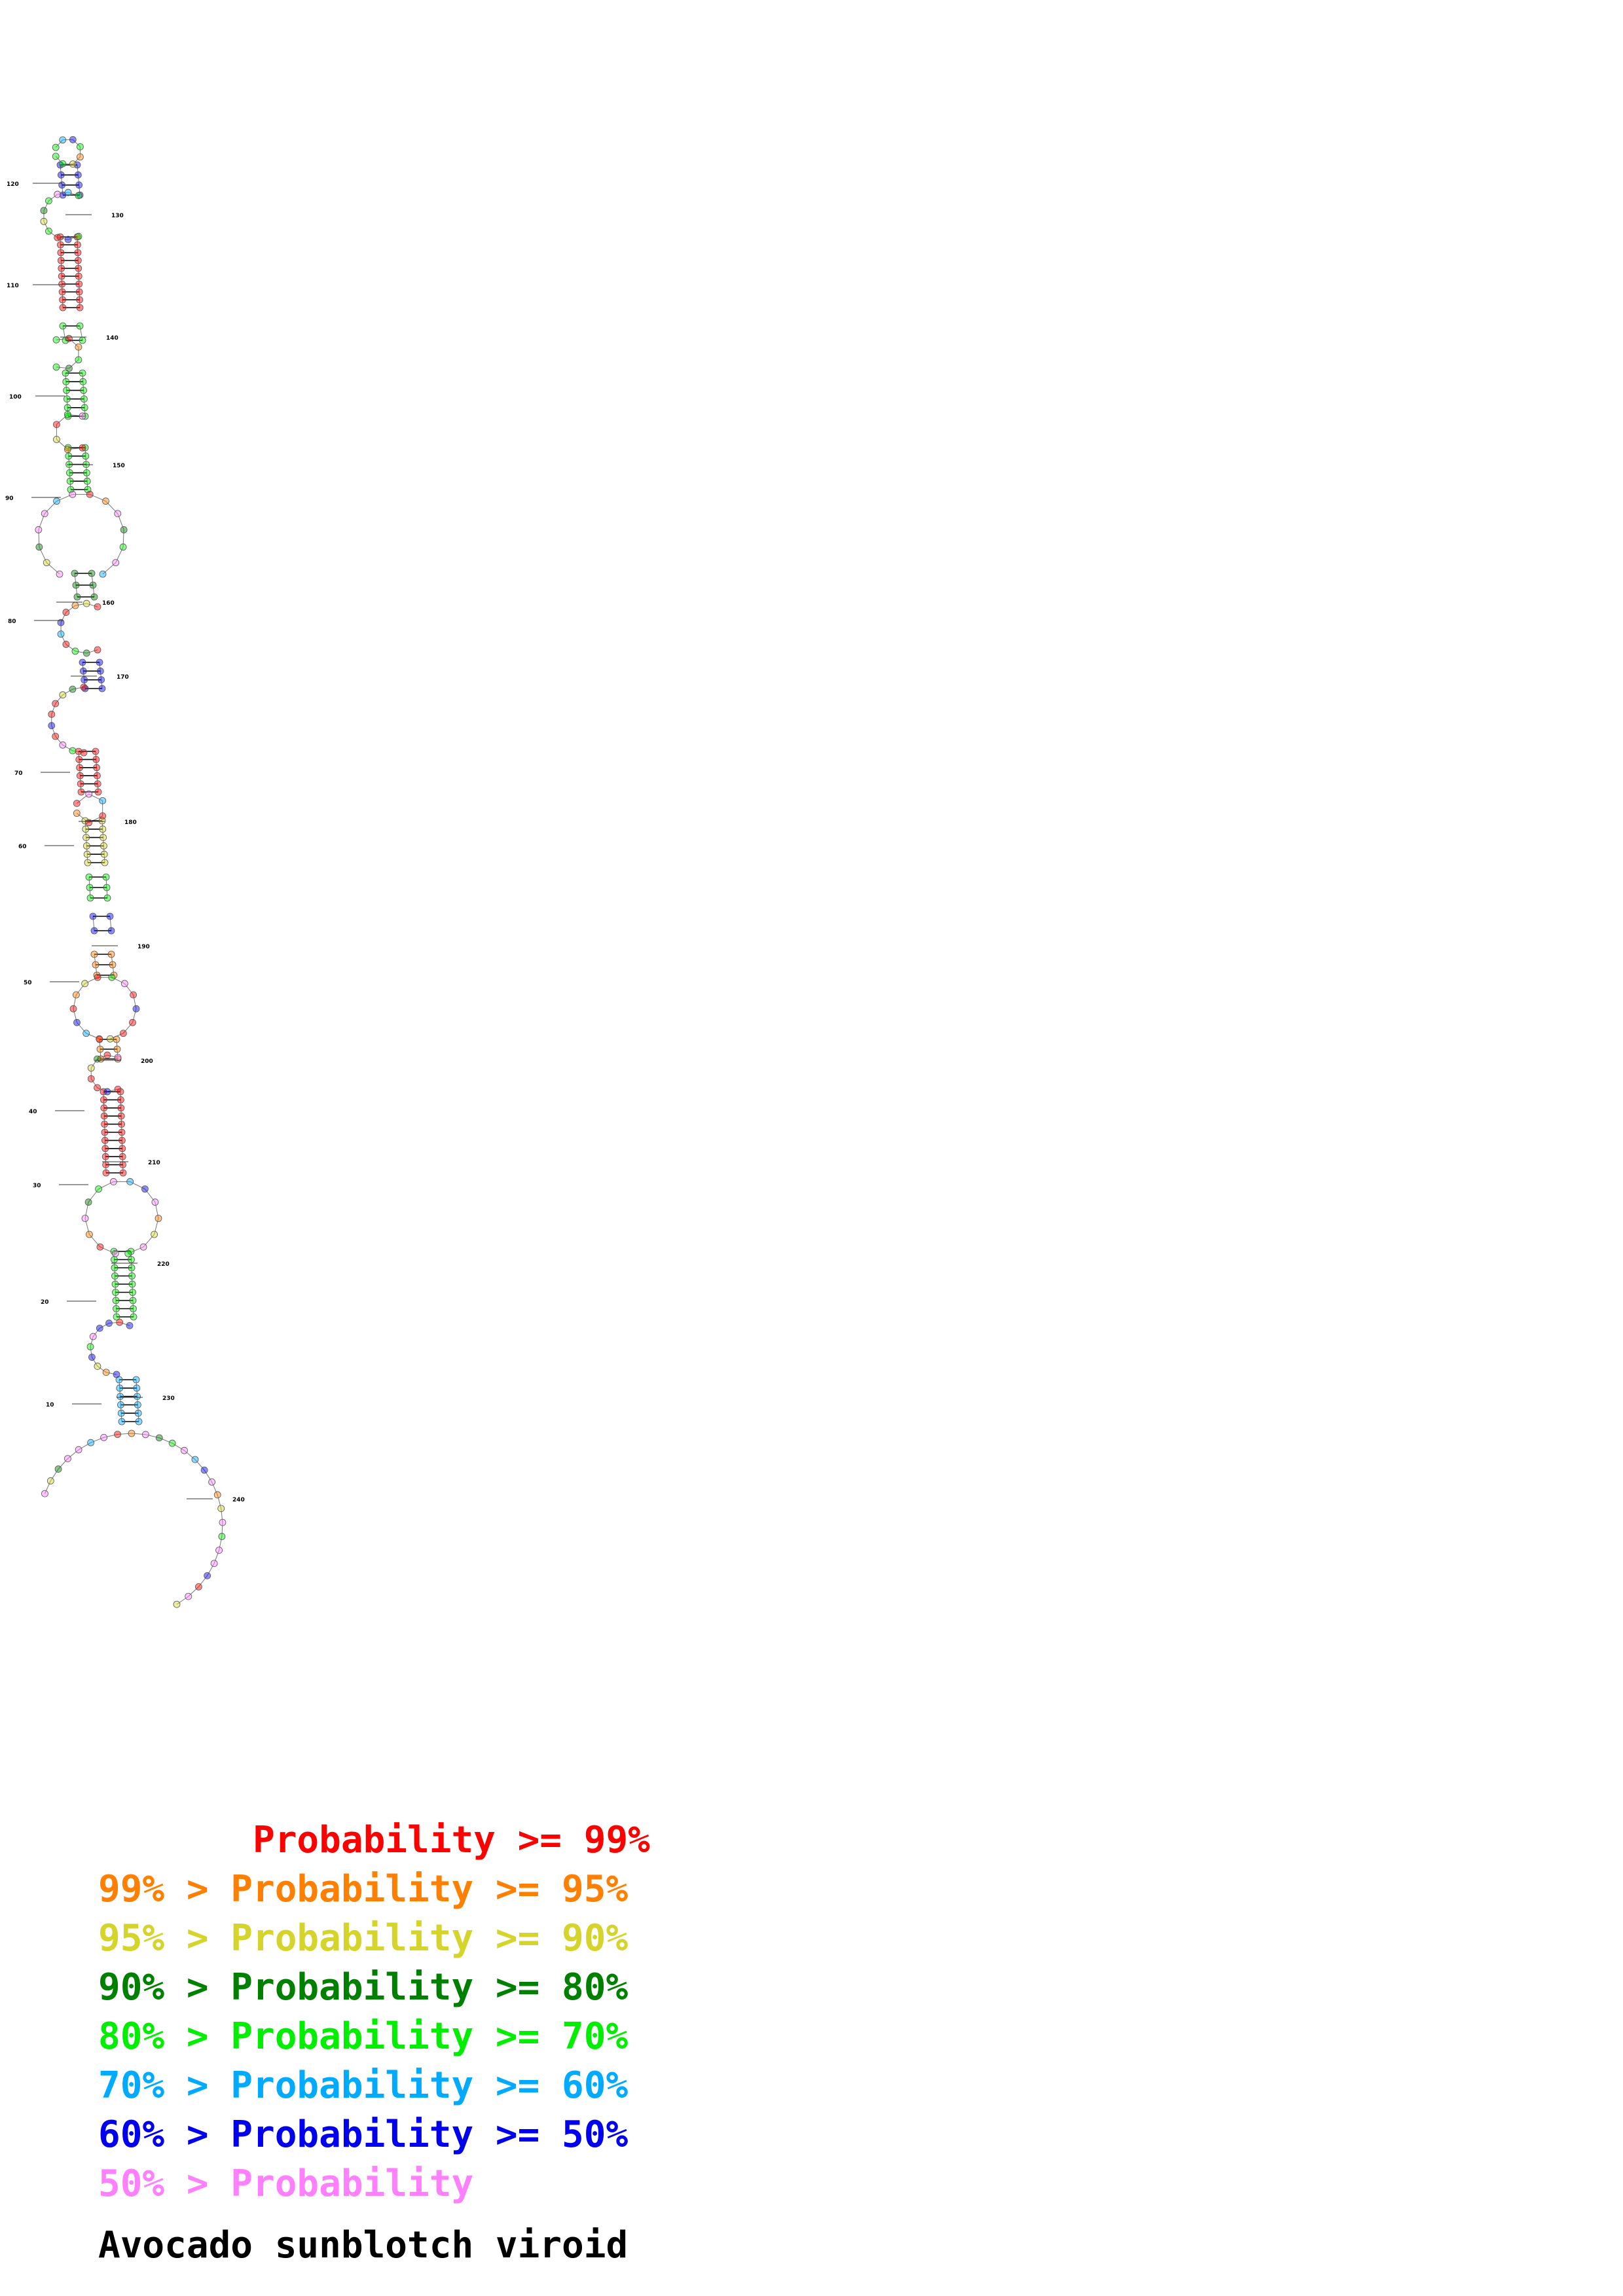  What do you see at coordinates (130, 872) in the screenshot?
I see `structure-backbone` at bounding box center [130, 872].